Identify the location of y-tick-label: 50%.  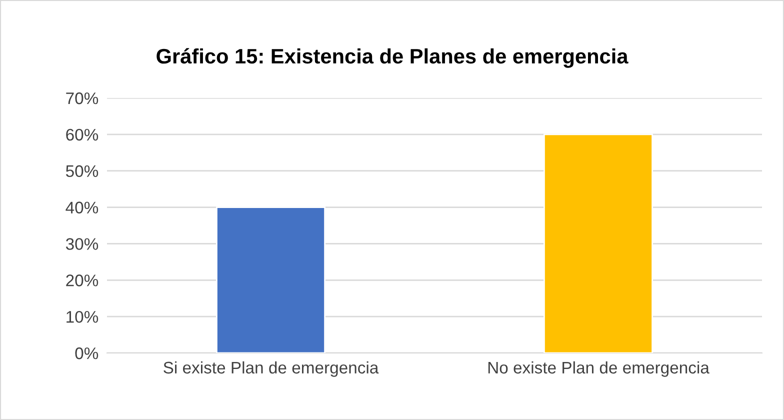
(82, 171).